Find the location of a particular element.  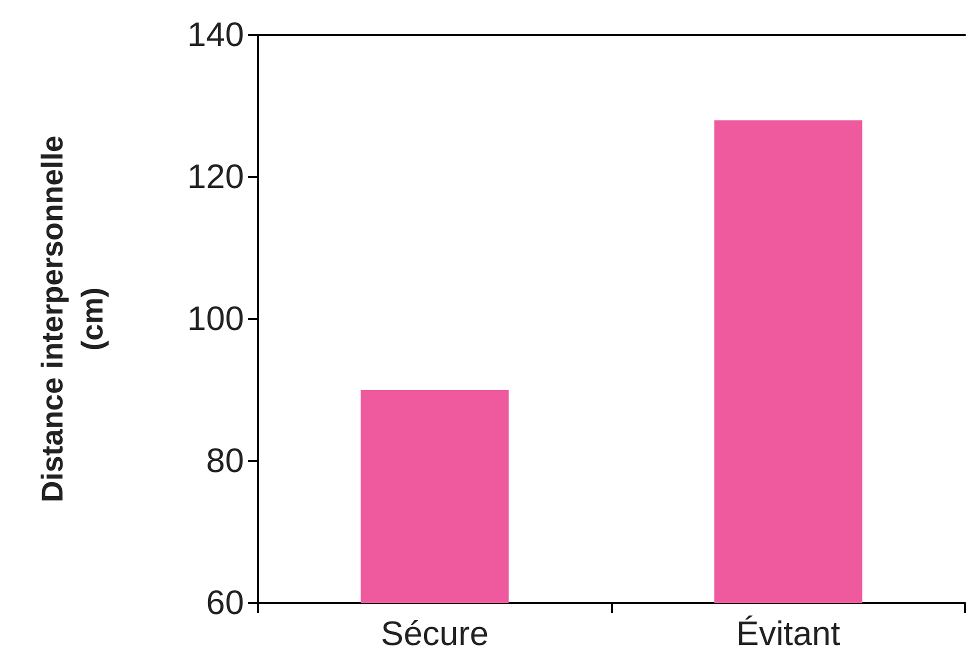

y-axis-title: Distance interpersonnelle (cm) is located at coordinates (73, 319).